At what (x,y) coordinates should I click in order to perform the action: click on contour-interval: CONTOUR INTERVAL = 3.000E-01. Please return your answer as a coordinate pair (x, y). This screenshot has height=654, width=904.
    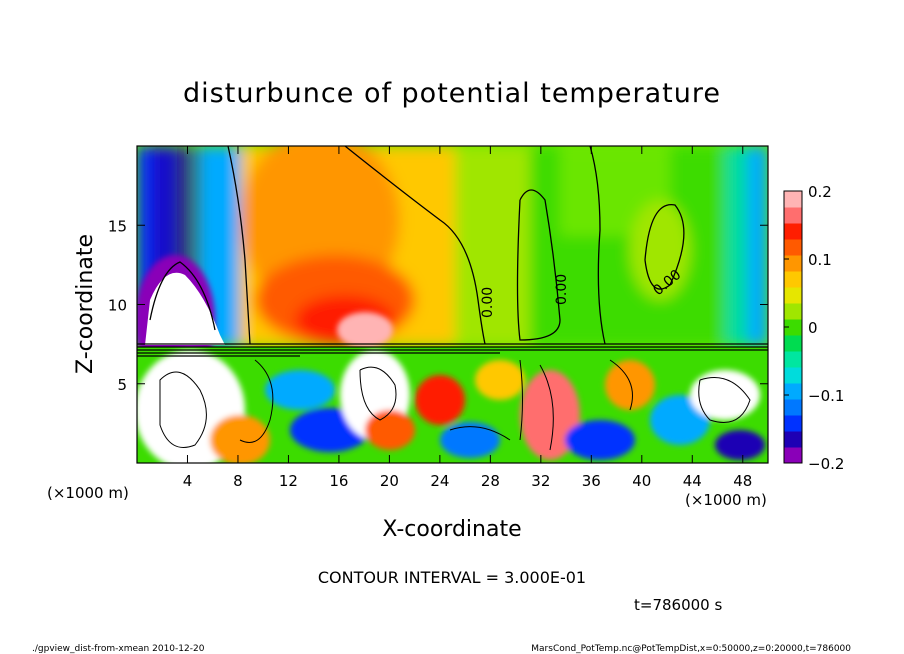
    Looking at the image, I should click on (452, 577).